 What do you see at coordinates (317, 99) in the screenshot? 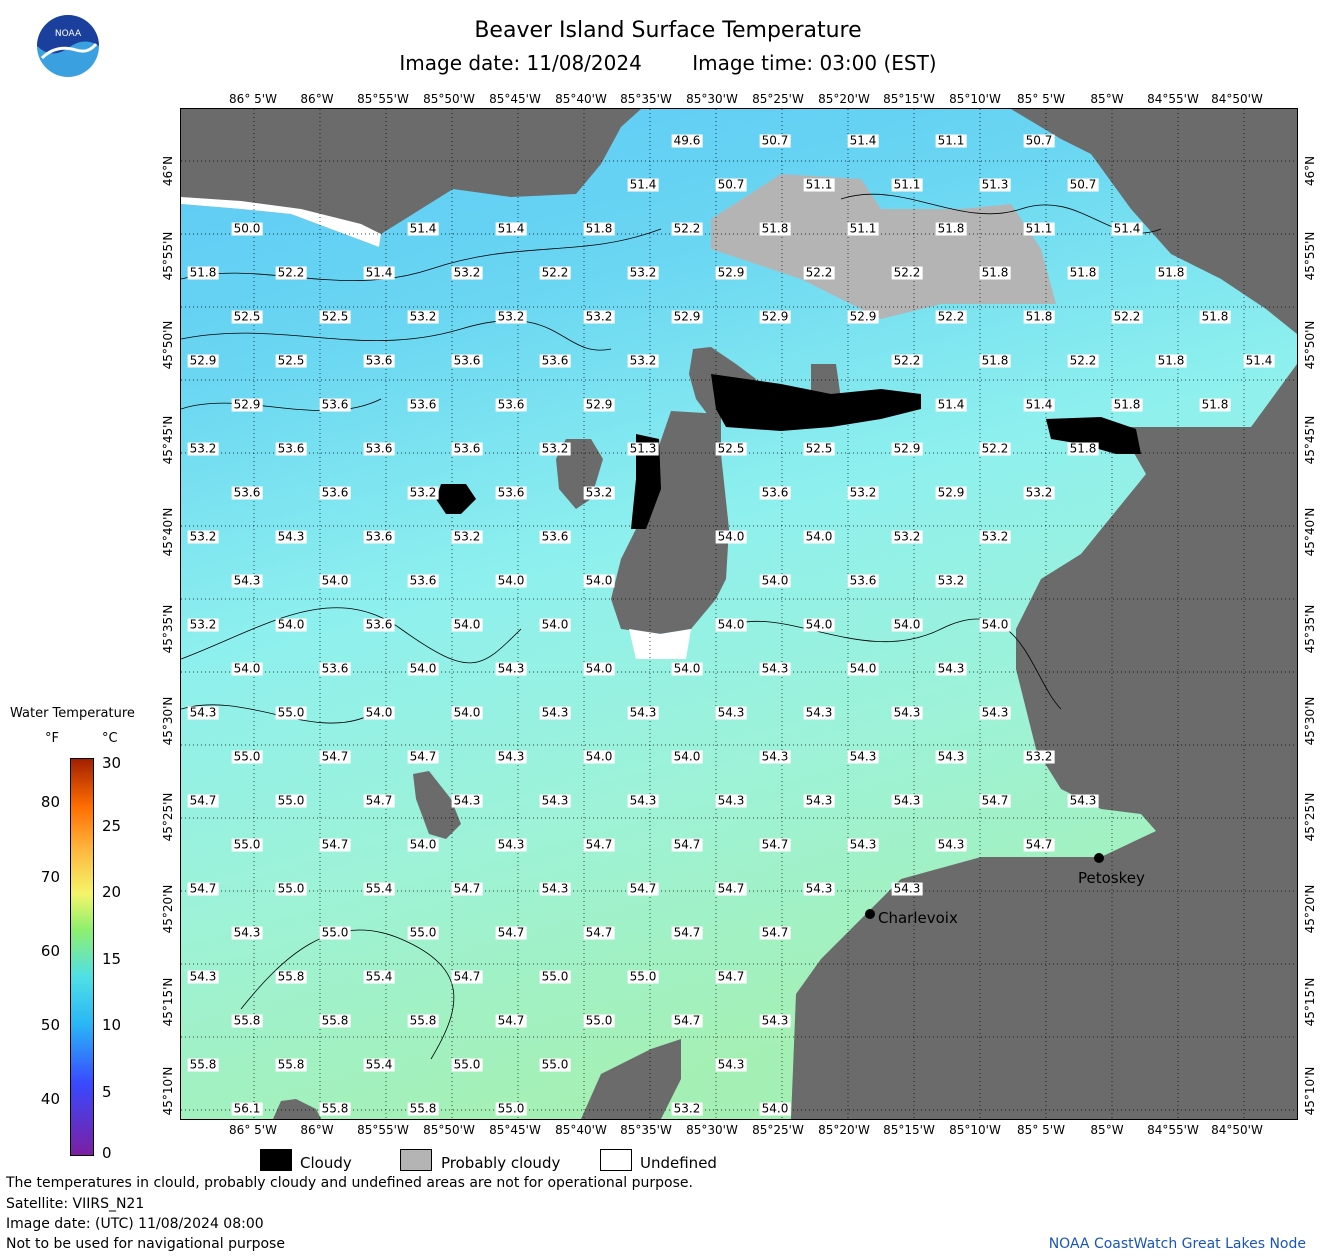
I see `longitude-tick-label: 86°W` at bounding box center [317, 99].